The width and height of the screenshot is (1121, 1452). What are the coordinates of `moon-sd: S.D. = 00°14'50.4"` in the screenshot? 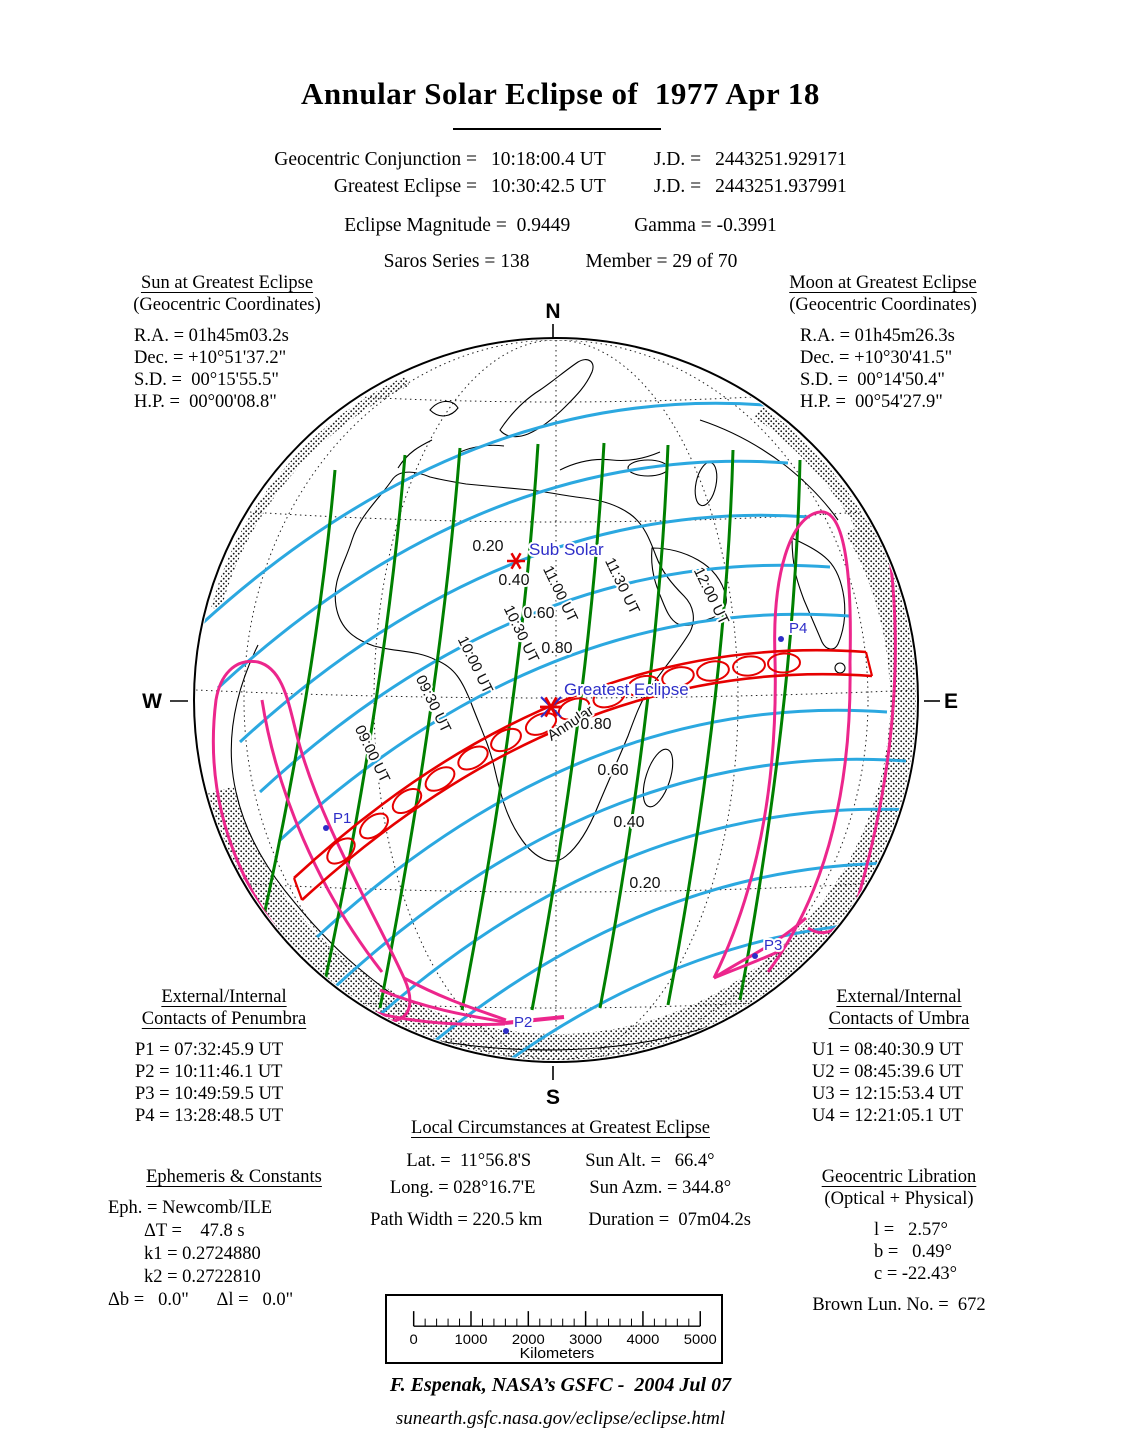 It's located at (872, 380).